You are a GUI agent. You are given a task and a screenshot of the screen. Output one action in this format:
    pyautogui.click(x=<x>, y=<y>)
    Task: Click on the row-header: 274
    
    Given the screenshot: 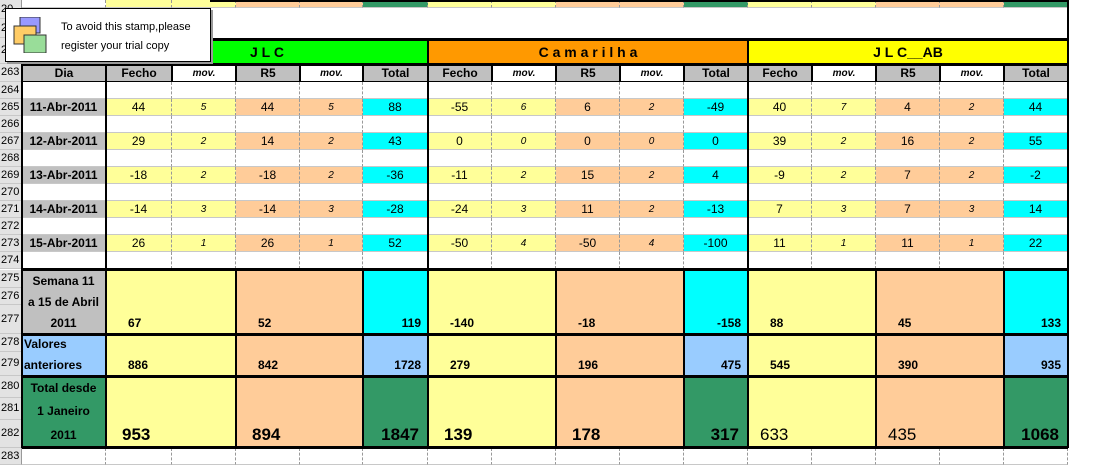 What is the action you would take?
    pyautogui.click(x=11, y=260)
    